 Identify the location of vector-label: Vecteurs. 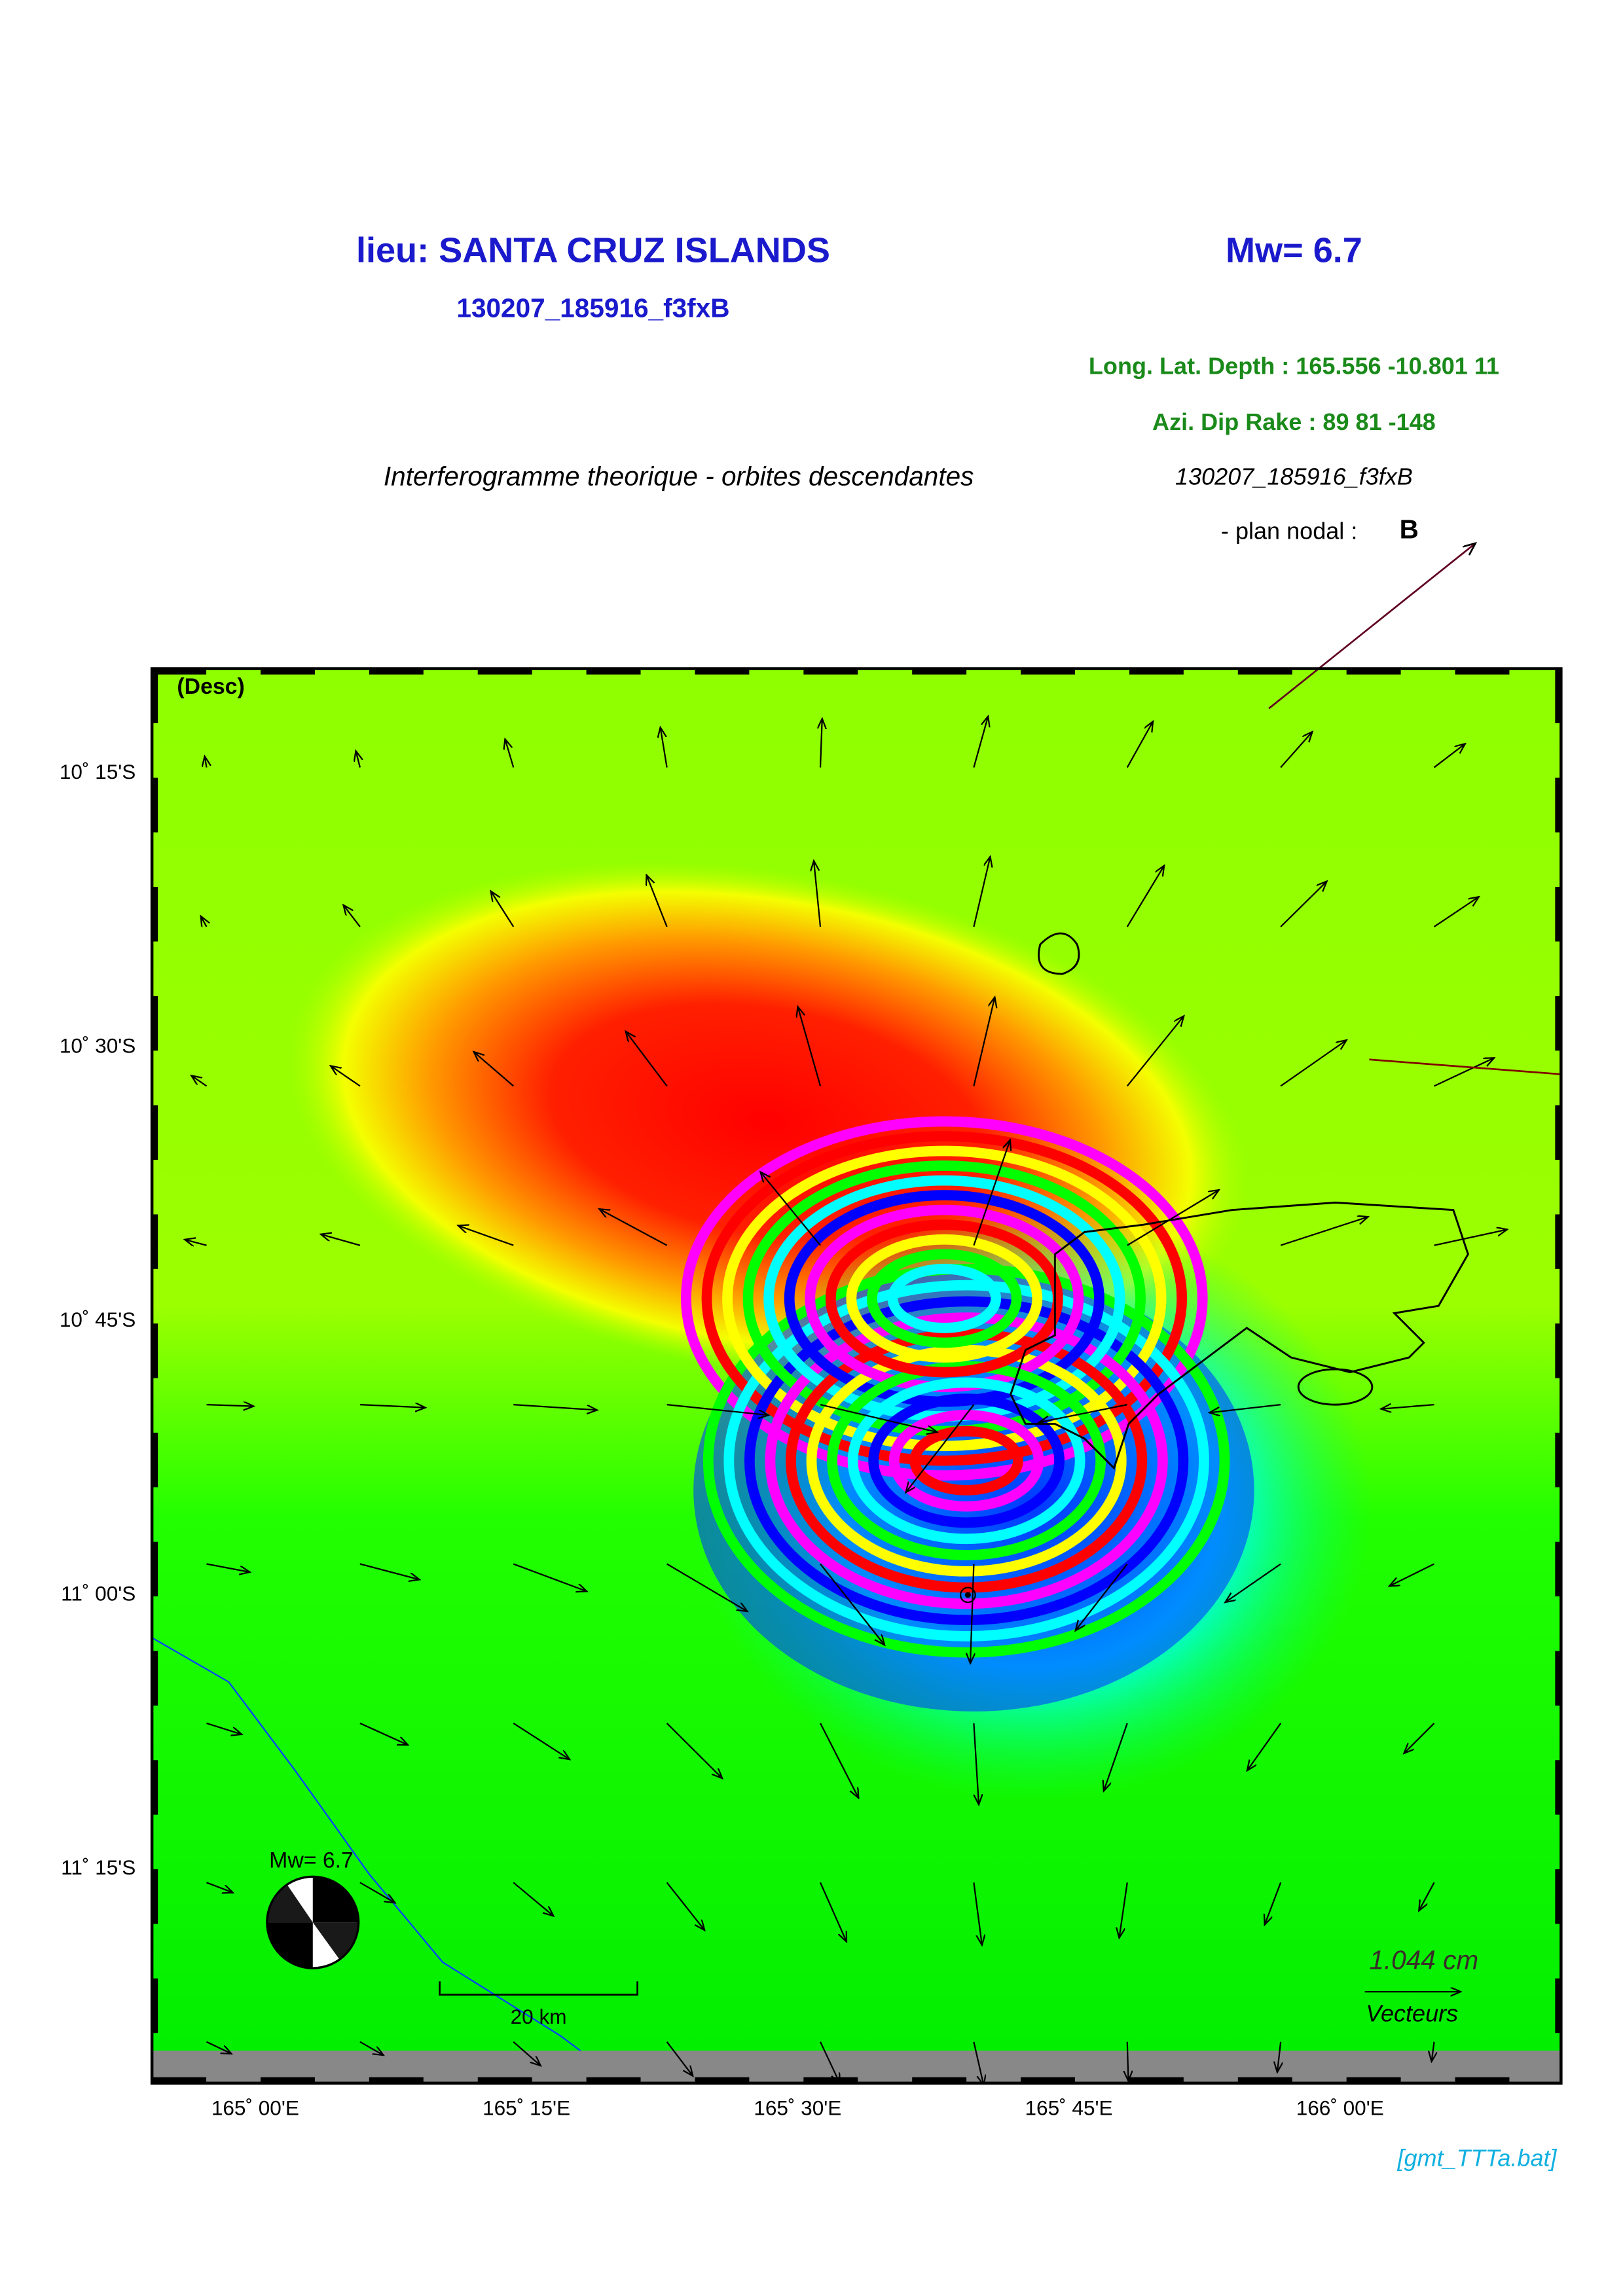
(1412, 2013).